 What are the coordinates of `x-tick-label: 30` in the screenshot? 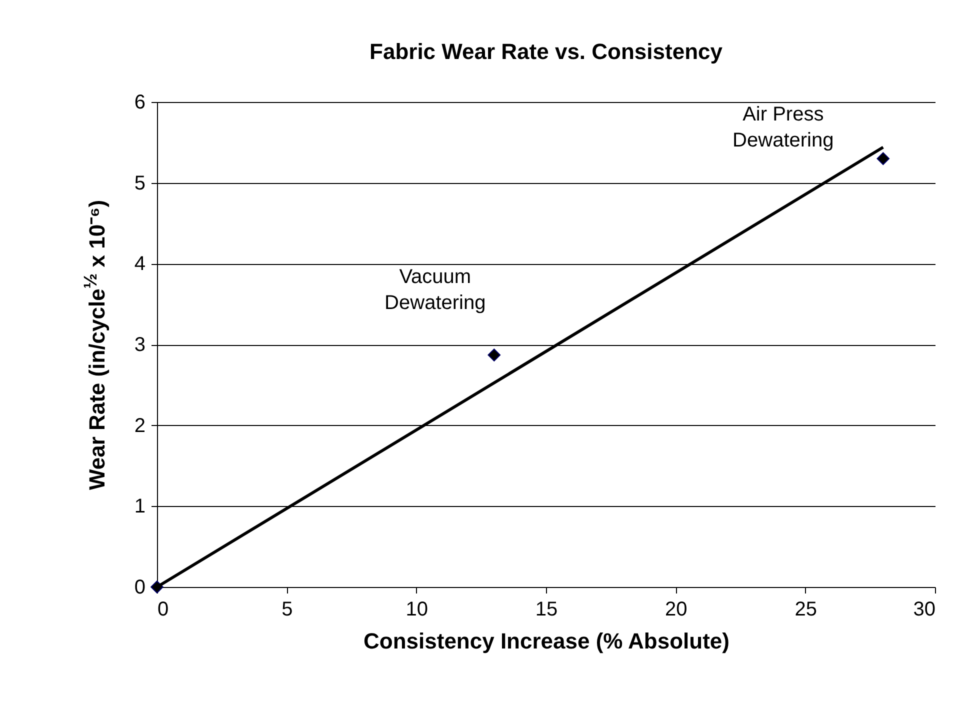 It's located at (924, 609).